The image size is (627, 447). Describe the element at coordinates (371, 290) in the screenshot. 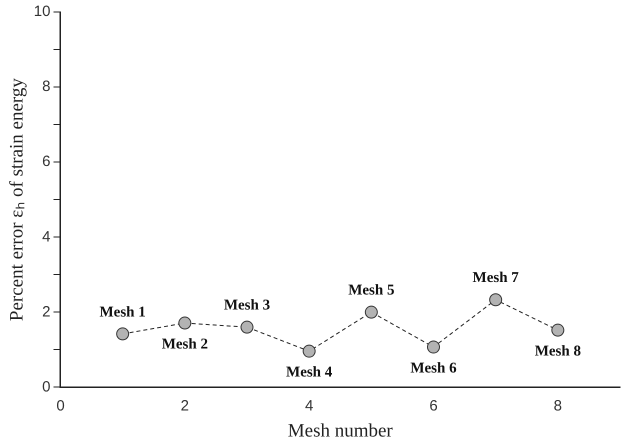

I see `annotation: Mesh 5` at that location.